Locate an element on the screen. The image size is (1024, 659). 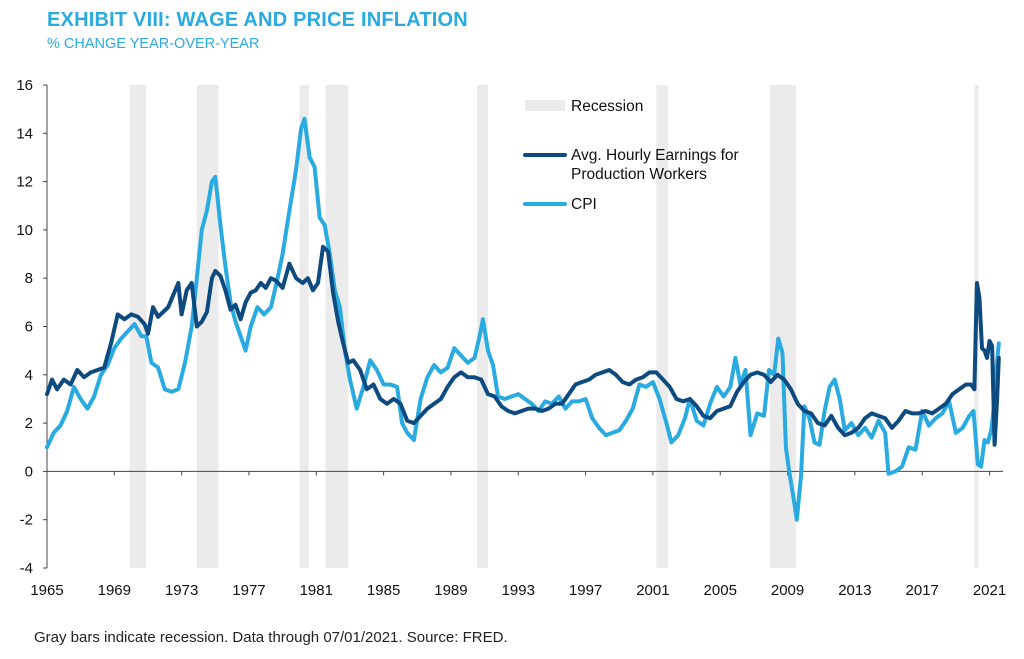
x-tick-label: 1973 is located at coordinates (181, 590).